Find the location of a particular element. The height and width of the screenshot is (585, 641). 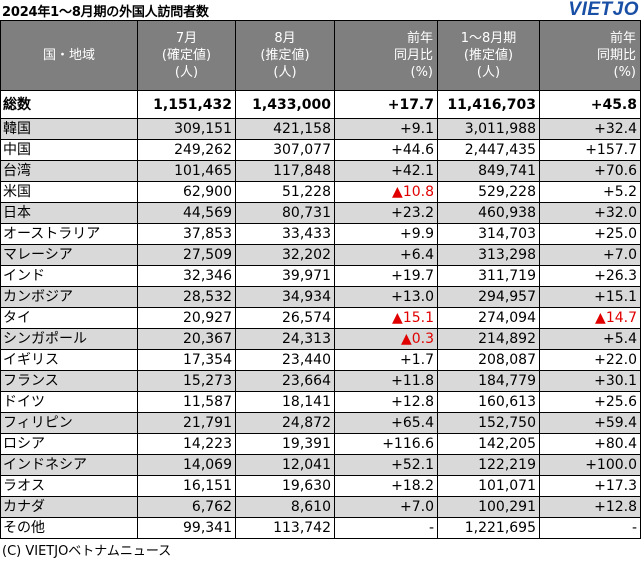

table-row: インド 32,346 39,971 +19.7 311,719 +26.3 is located at coordinates (320, 276).